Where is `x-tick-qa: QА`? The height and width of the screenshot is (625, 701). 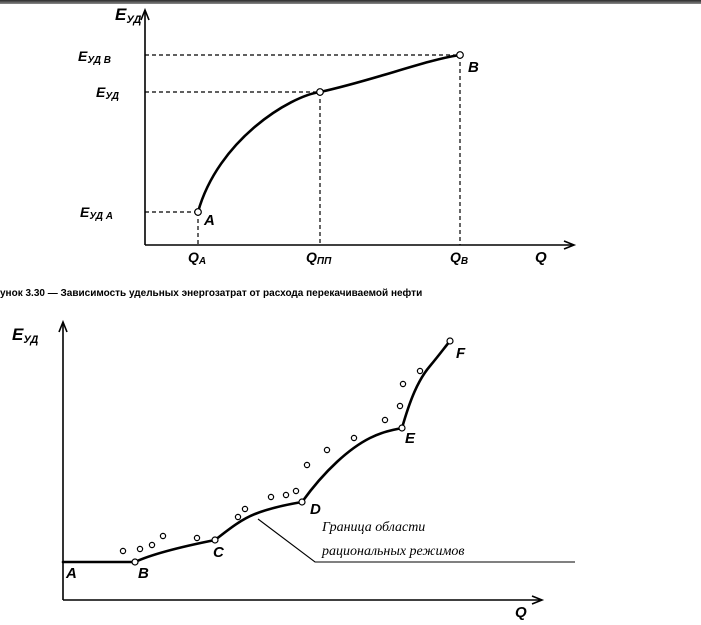 x-tick-qa: QА is located at coordinates (197, 258).